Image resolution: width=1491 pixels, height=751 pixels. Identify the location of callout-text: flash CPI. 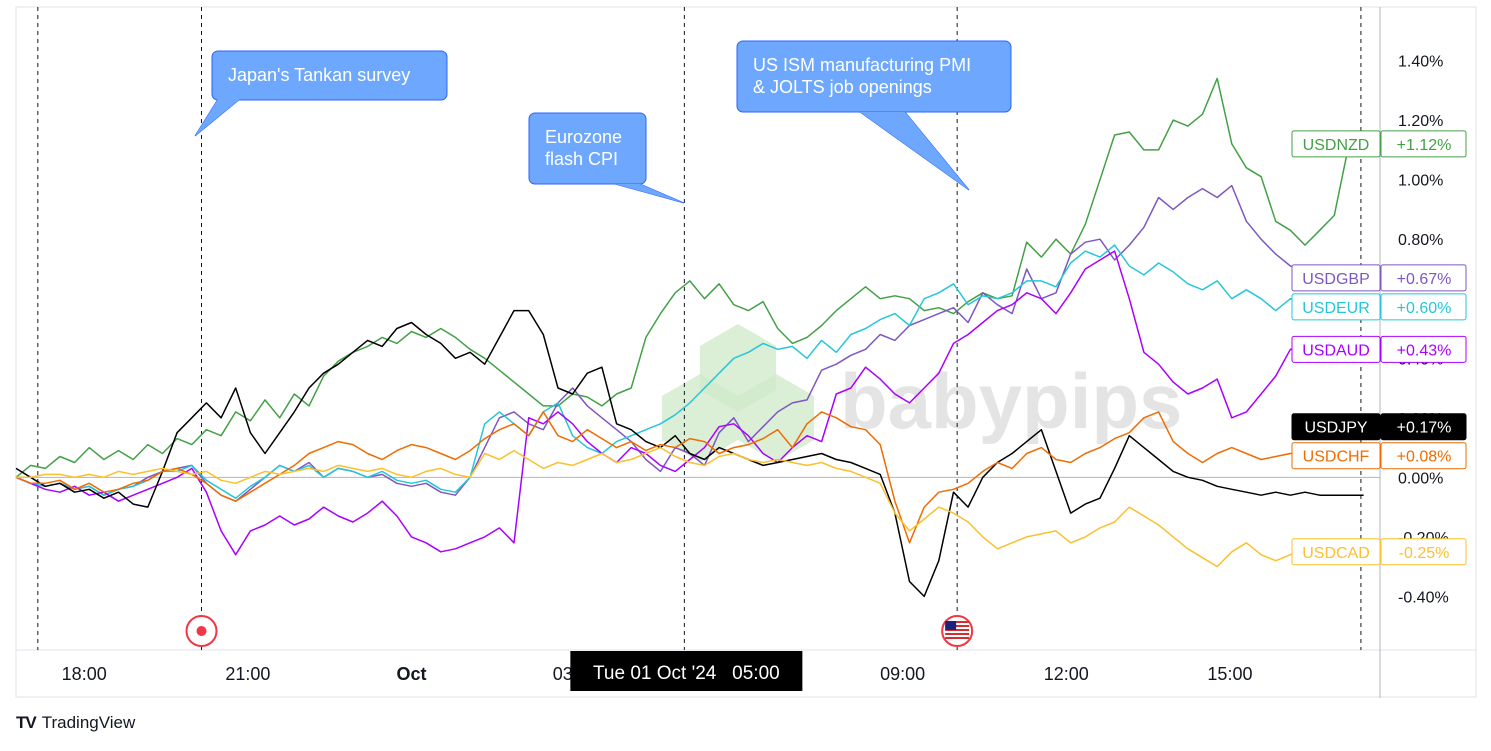
(581, 159).